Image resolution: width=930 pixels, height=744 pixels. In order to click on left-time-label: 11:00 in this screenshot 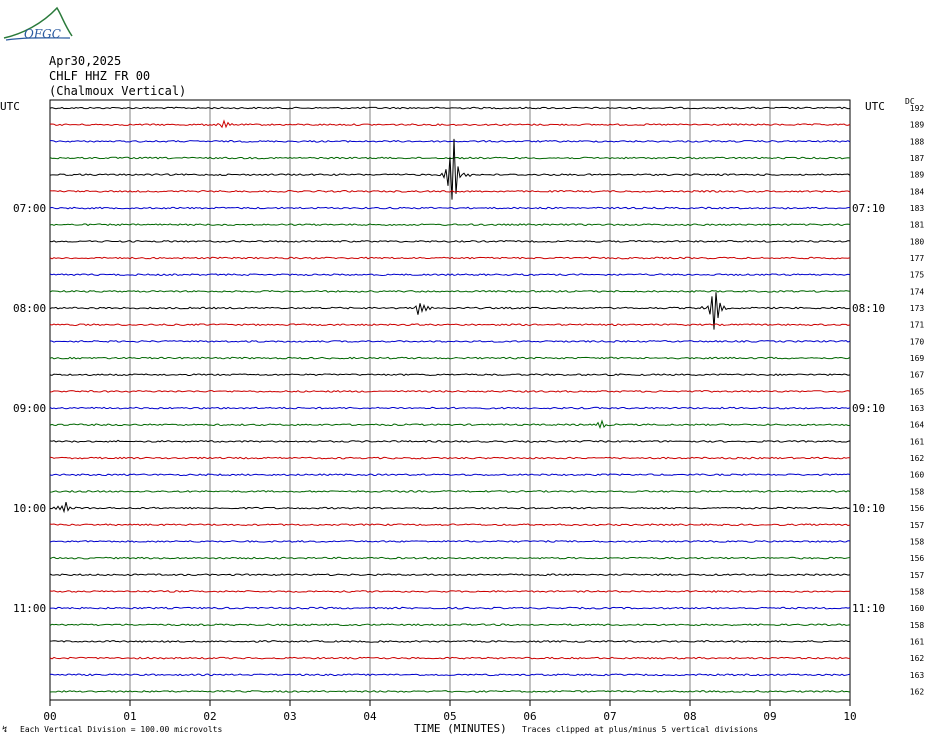, I will do `click(29, 608)`.